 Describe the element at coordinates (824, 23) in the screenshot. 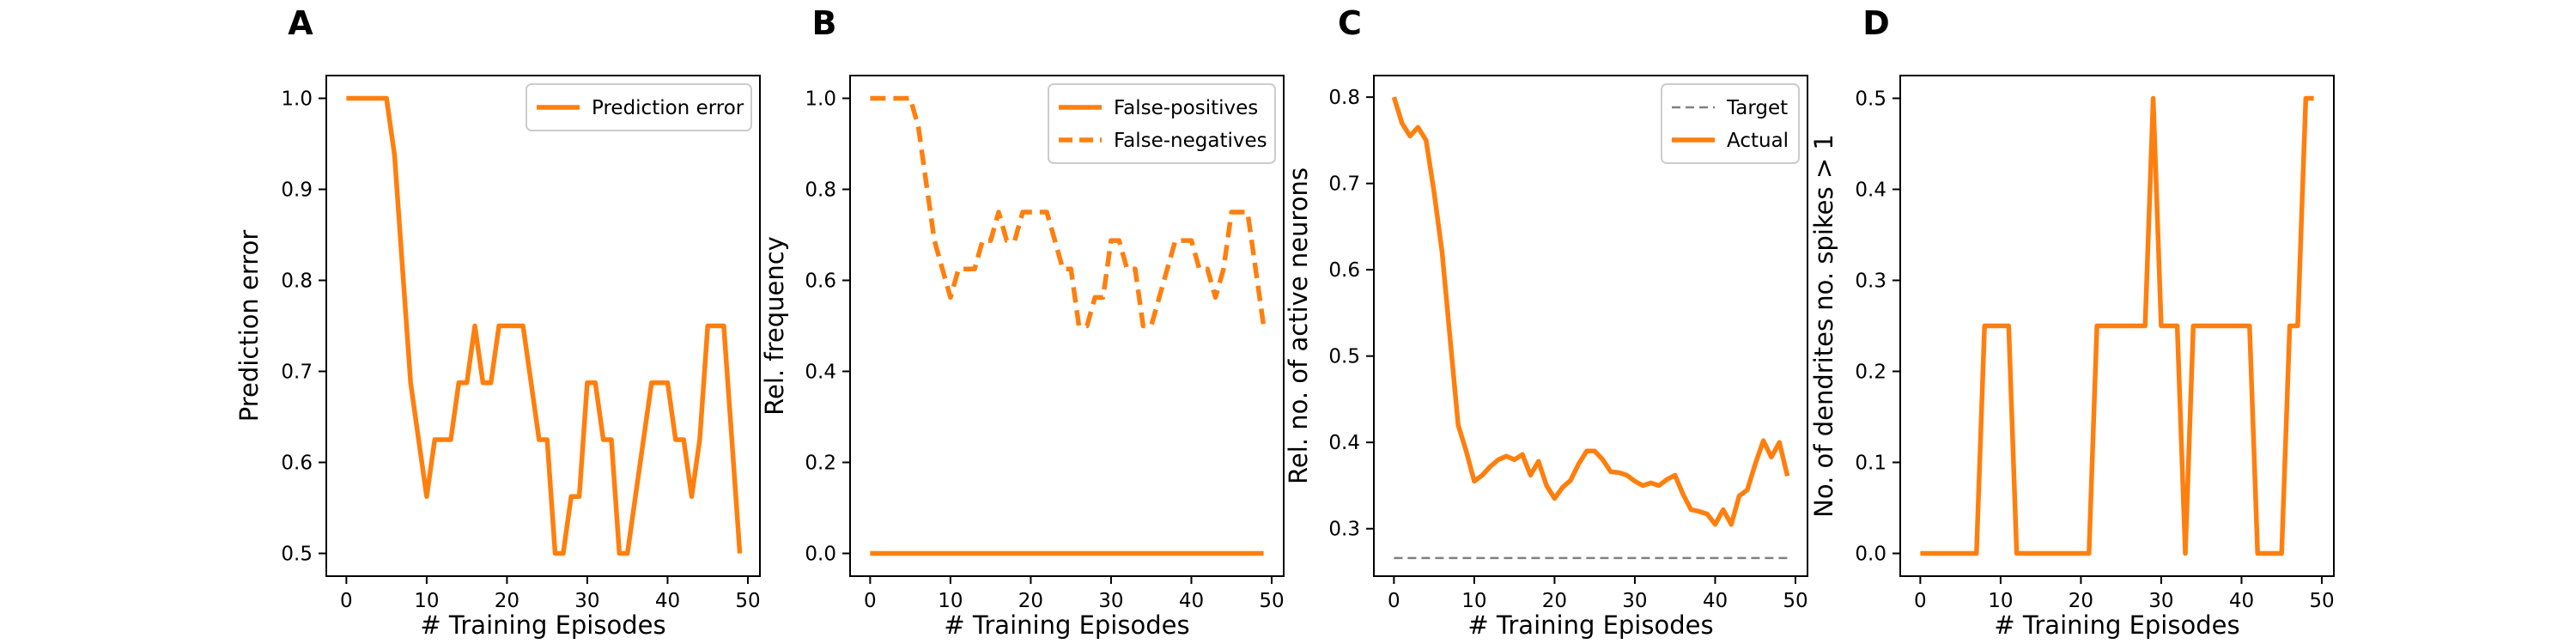

I see `panel-label: B` at that location.